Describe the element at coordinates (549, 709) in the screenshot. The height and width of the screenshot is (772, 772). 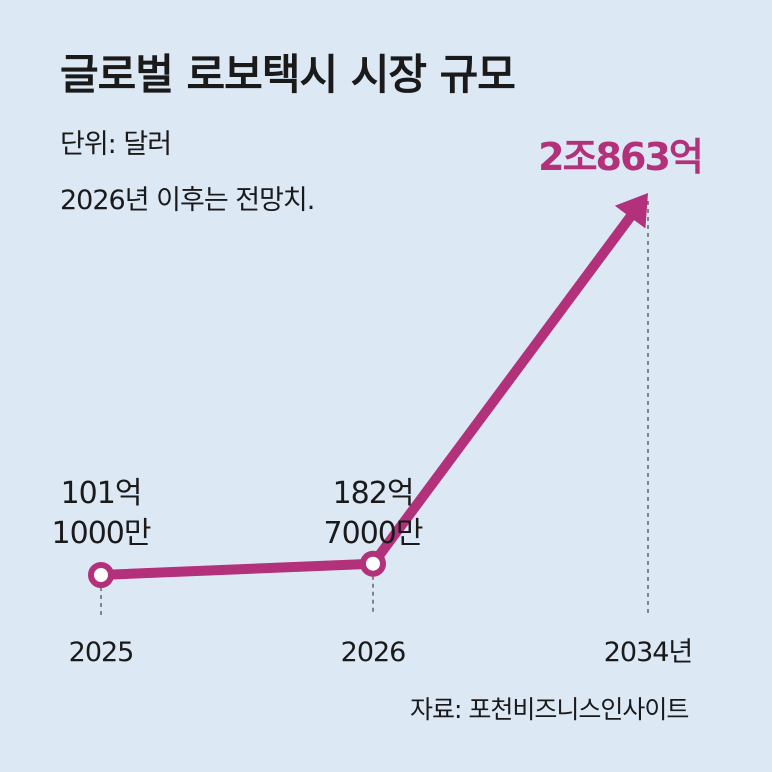
I see `source-label: 자료: 포천비즈니스인사이트` at that location.